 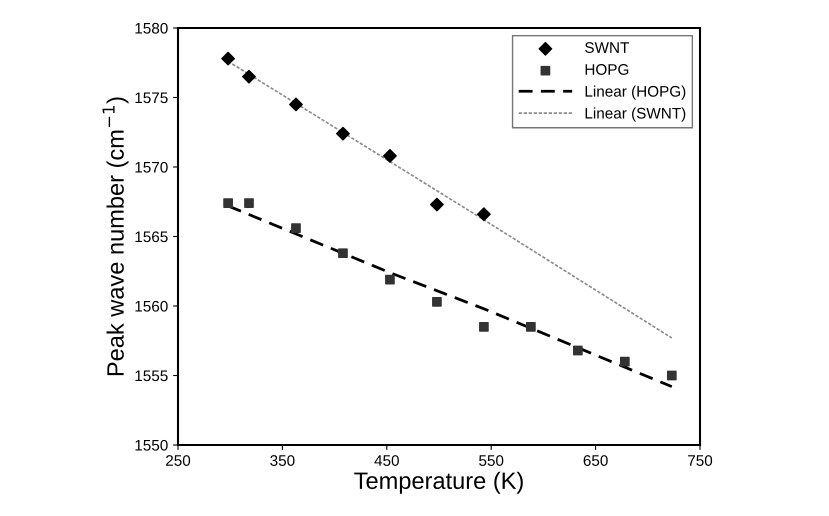 What do you see at coordinates (596, 460) in the screenshot?
I see `x-tick-label: 650` at bounding box center [596, 460].